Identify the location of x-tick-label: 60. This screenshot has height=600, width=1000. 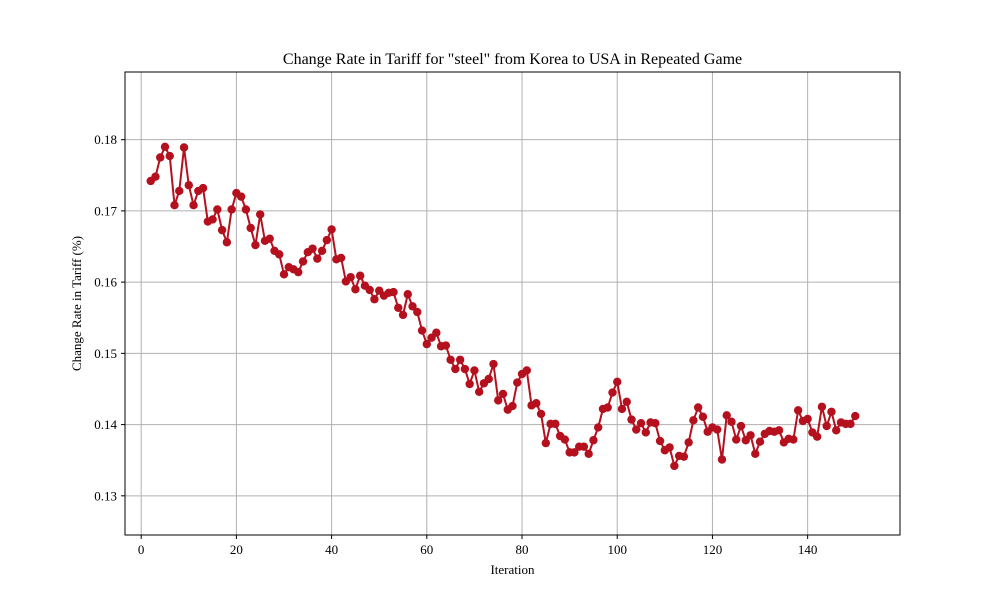
(426, 549).